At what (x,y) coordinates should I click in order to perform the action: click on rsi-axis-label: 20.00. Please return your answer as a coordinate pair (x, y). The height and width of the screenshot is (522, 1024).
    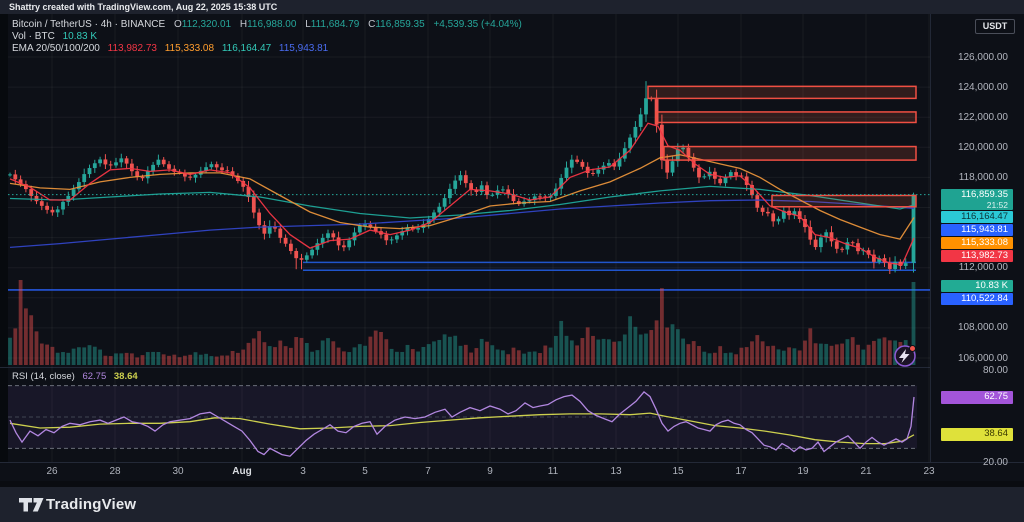
    Looking at the image, I should click on (995, 462).